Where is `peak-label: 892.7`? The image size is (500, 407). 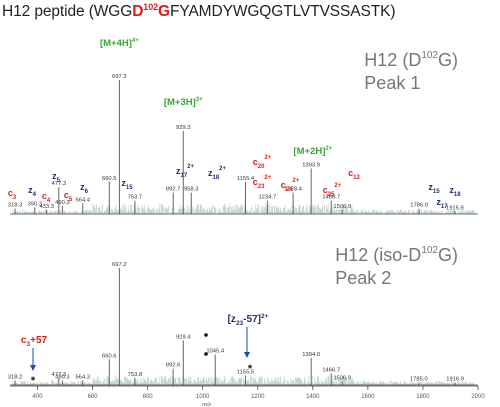
peak-label: 892.7 is located at coordinates (173, 190).